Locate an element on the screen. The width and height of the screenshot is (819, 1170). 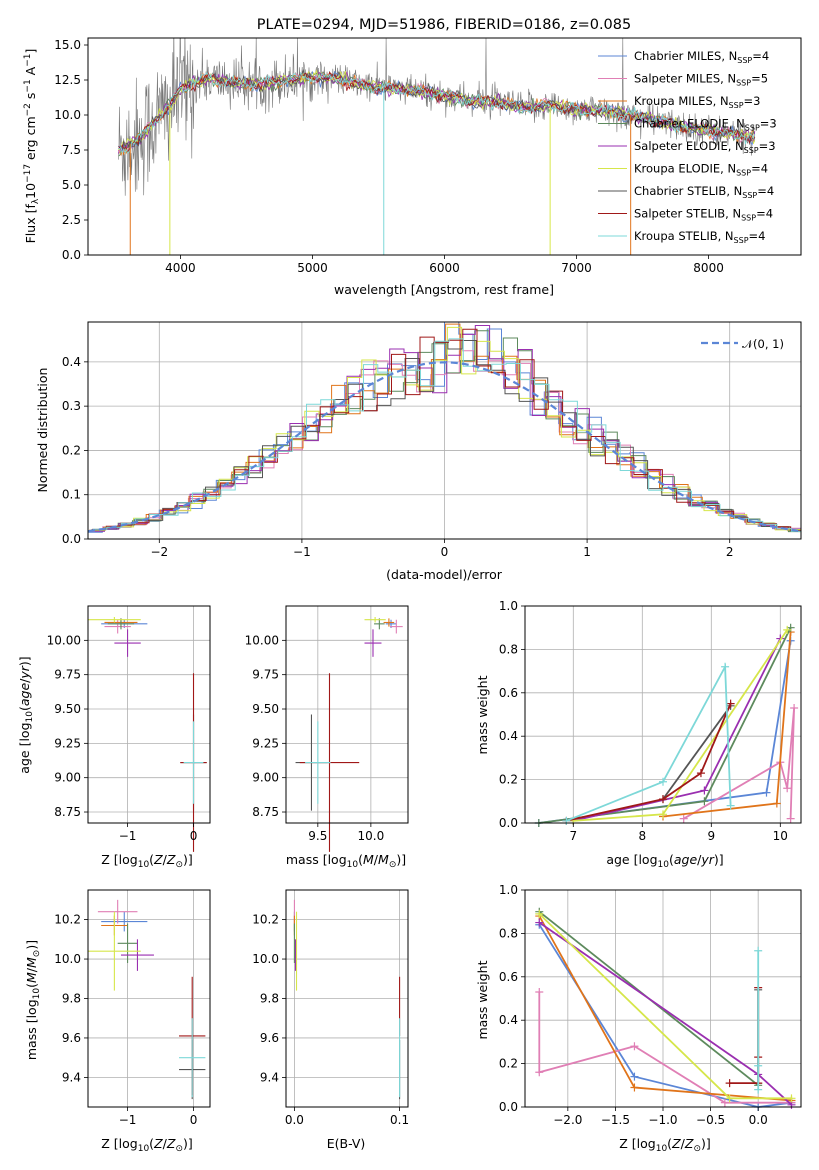
x-tick-label: 10 is located at coordinates (780, 836).